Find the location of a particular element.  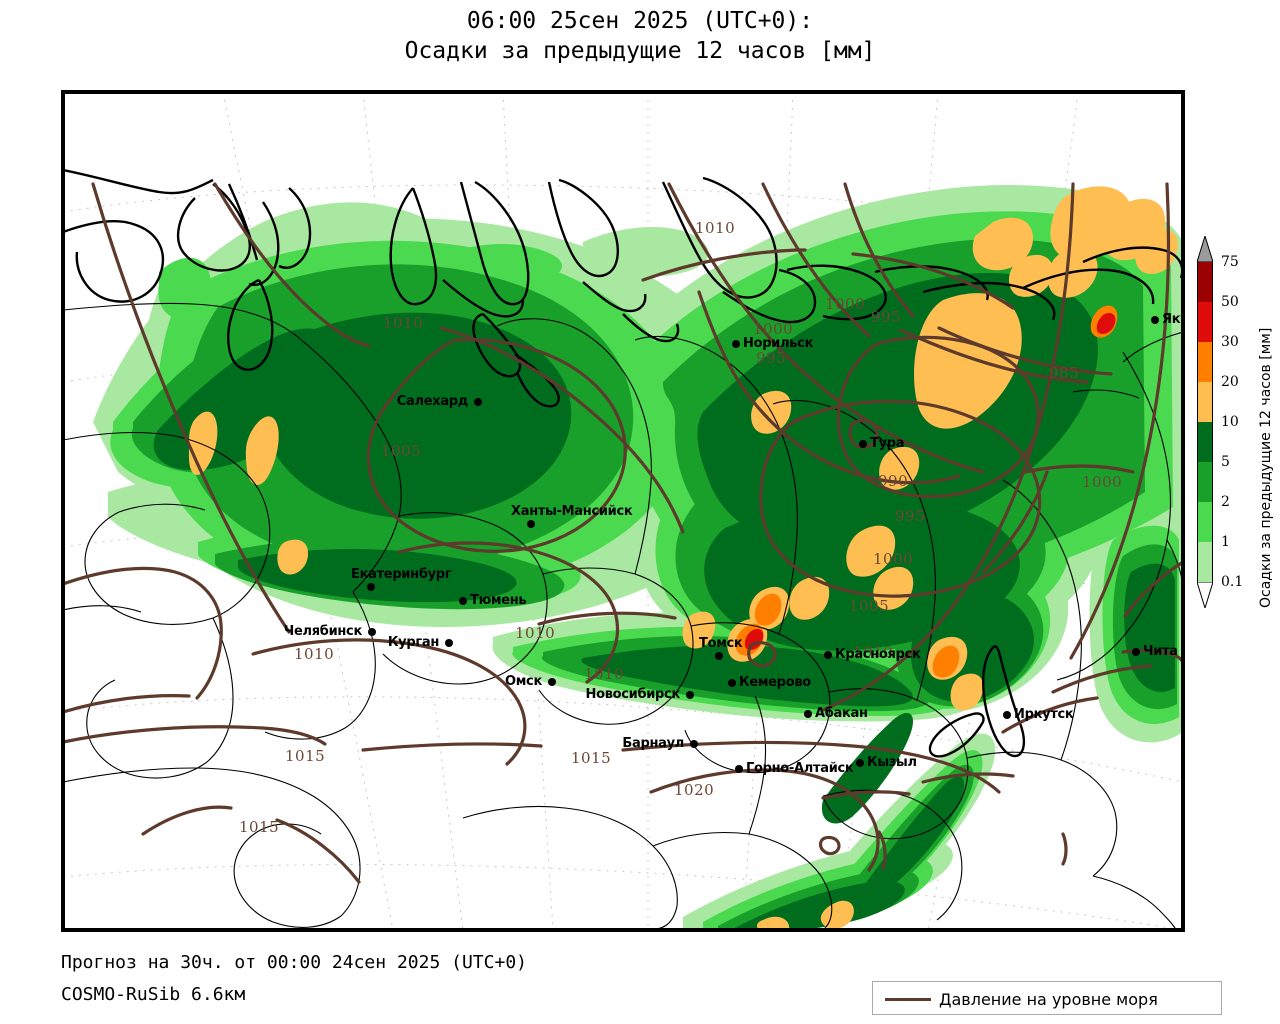

colorbar-tick-75: 75 is located at coordinates (1230, 262).